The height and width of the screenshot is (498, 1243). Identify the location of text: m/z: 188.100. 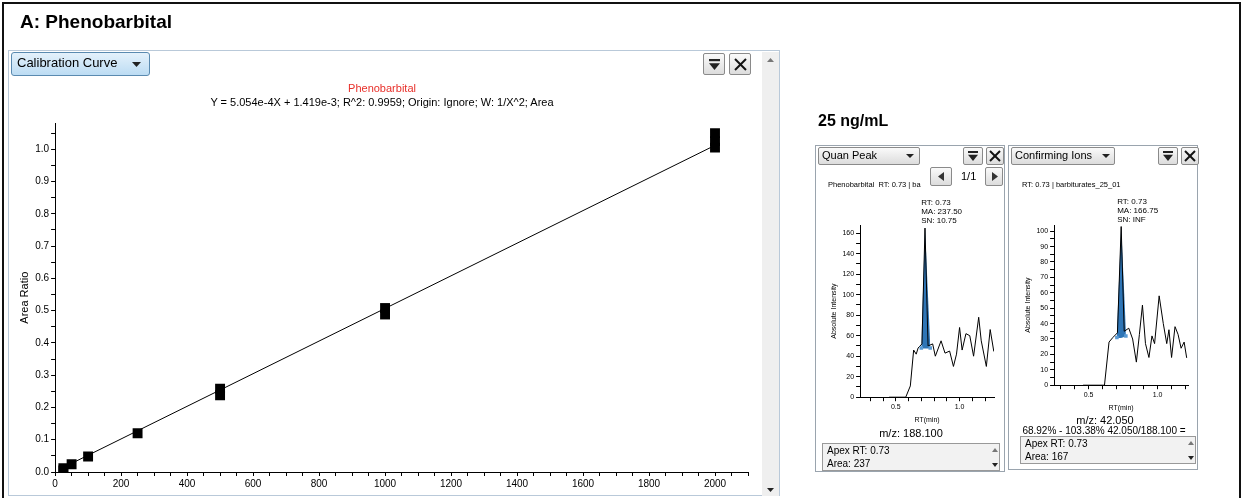
(911, 433).